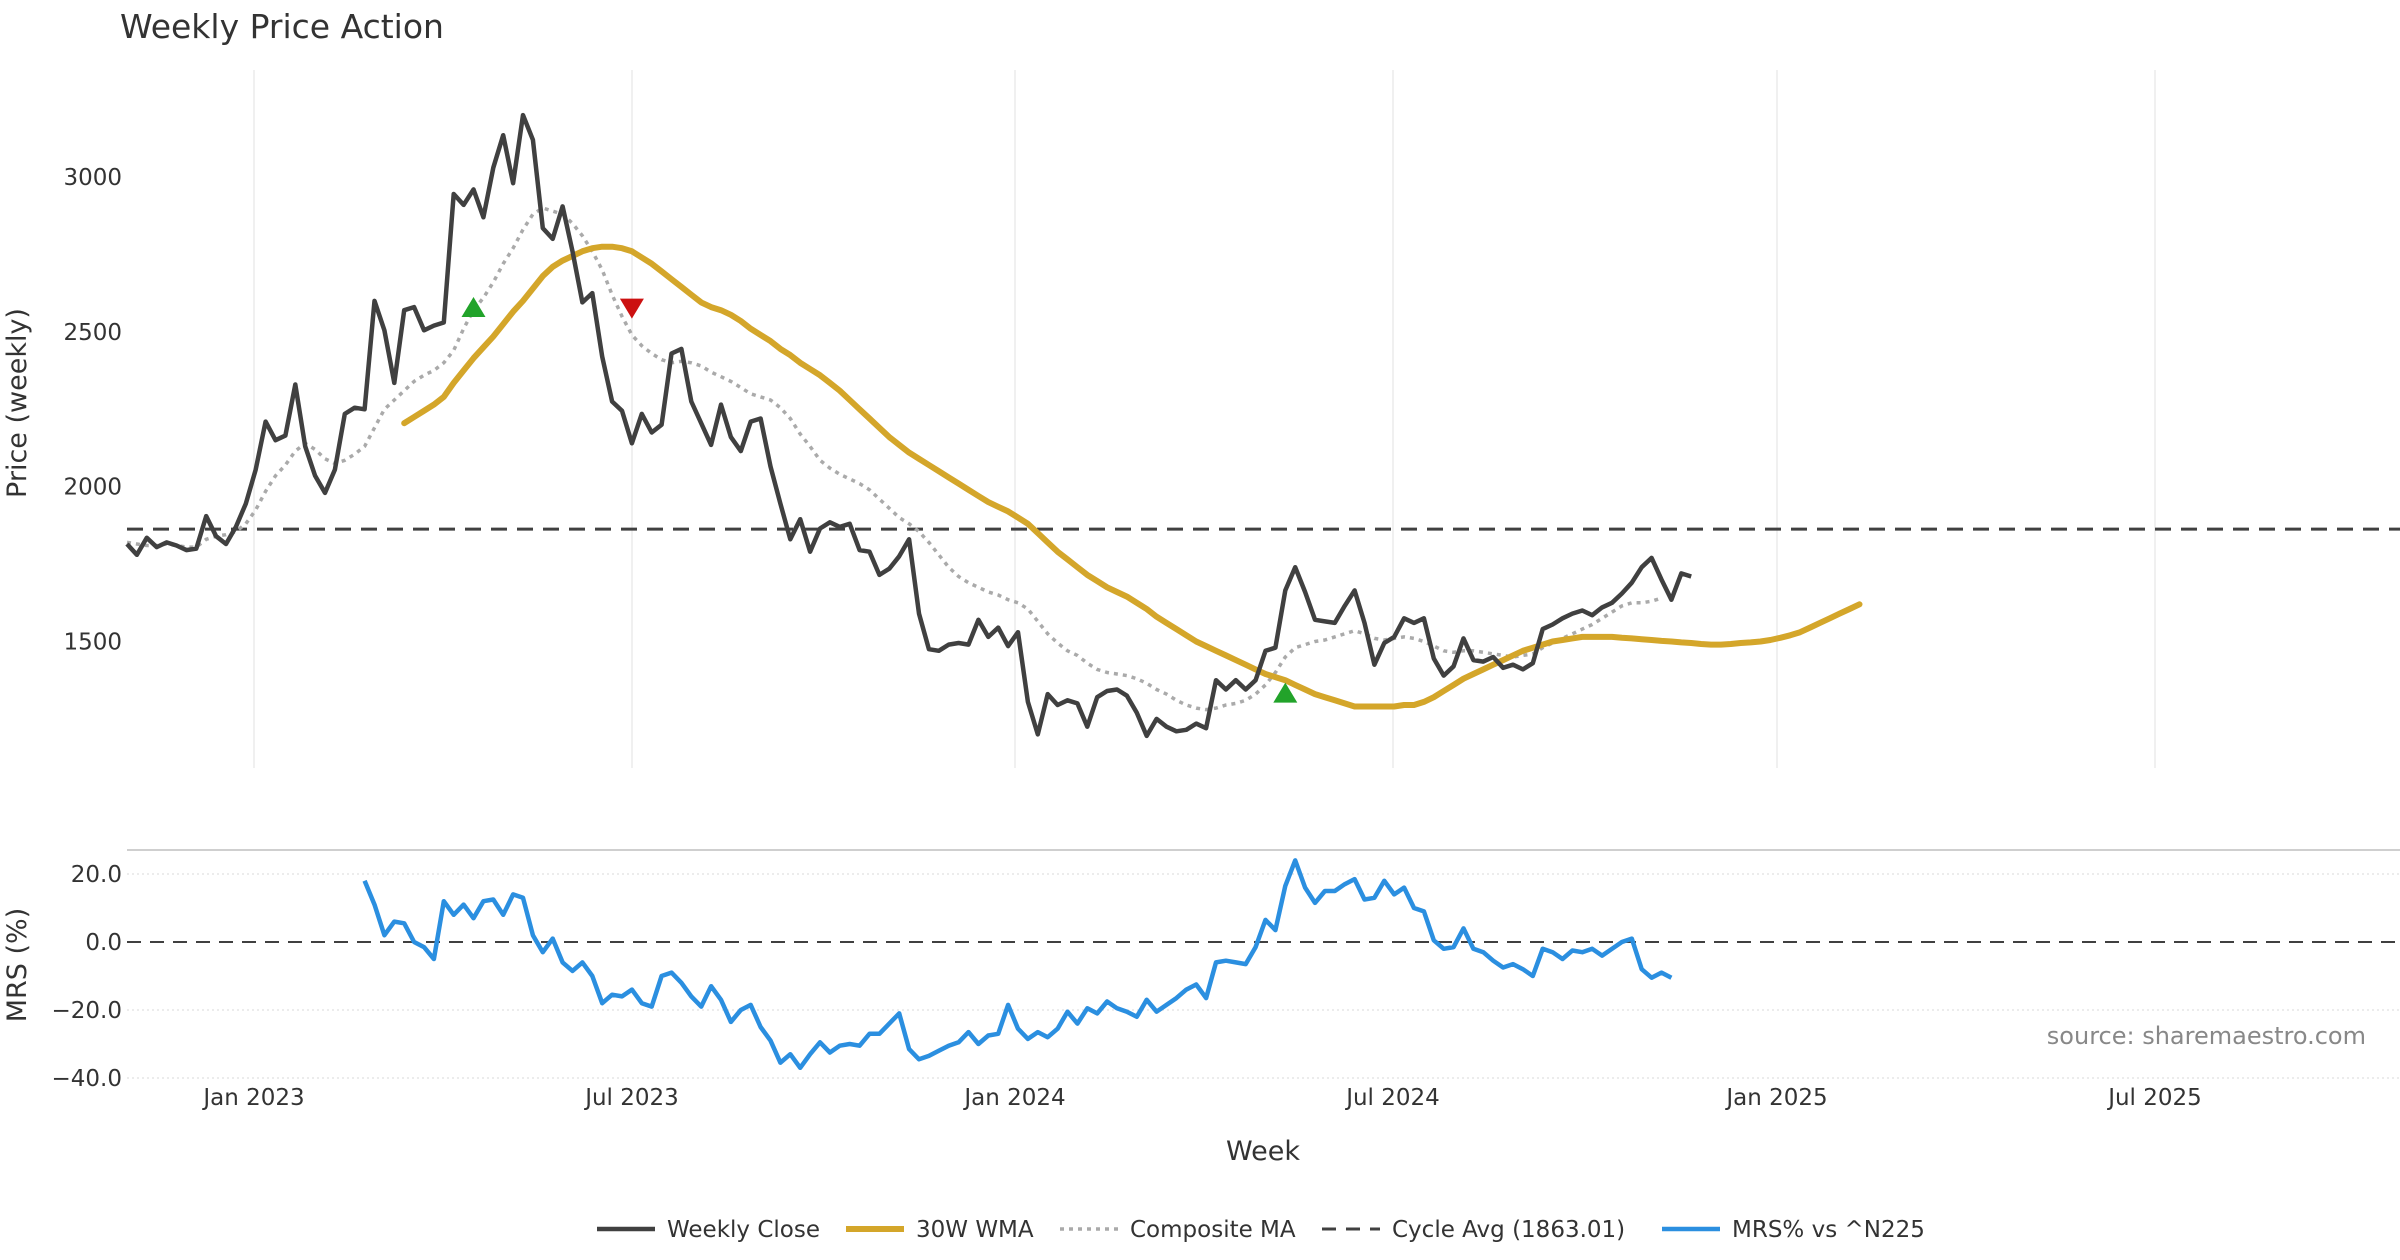 This screenshot has width=2400, height=1260. Describe the element at coordinates (743, 1230) in the screenshot. I see `legend-label-close: Weekly Close` at that location.